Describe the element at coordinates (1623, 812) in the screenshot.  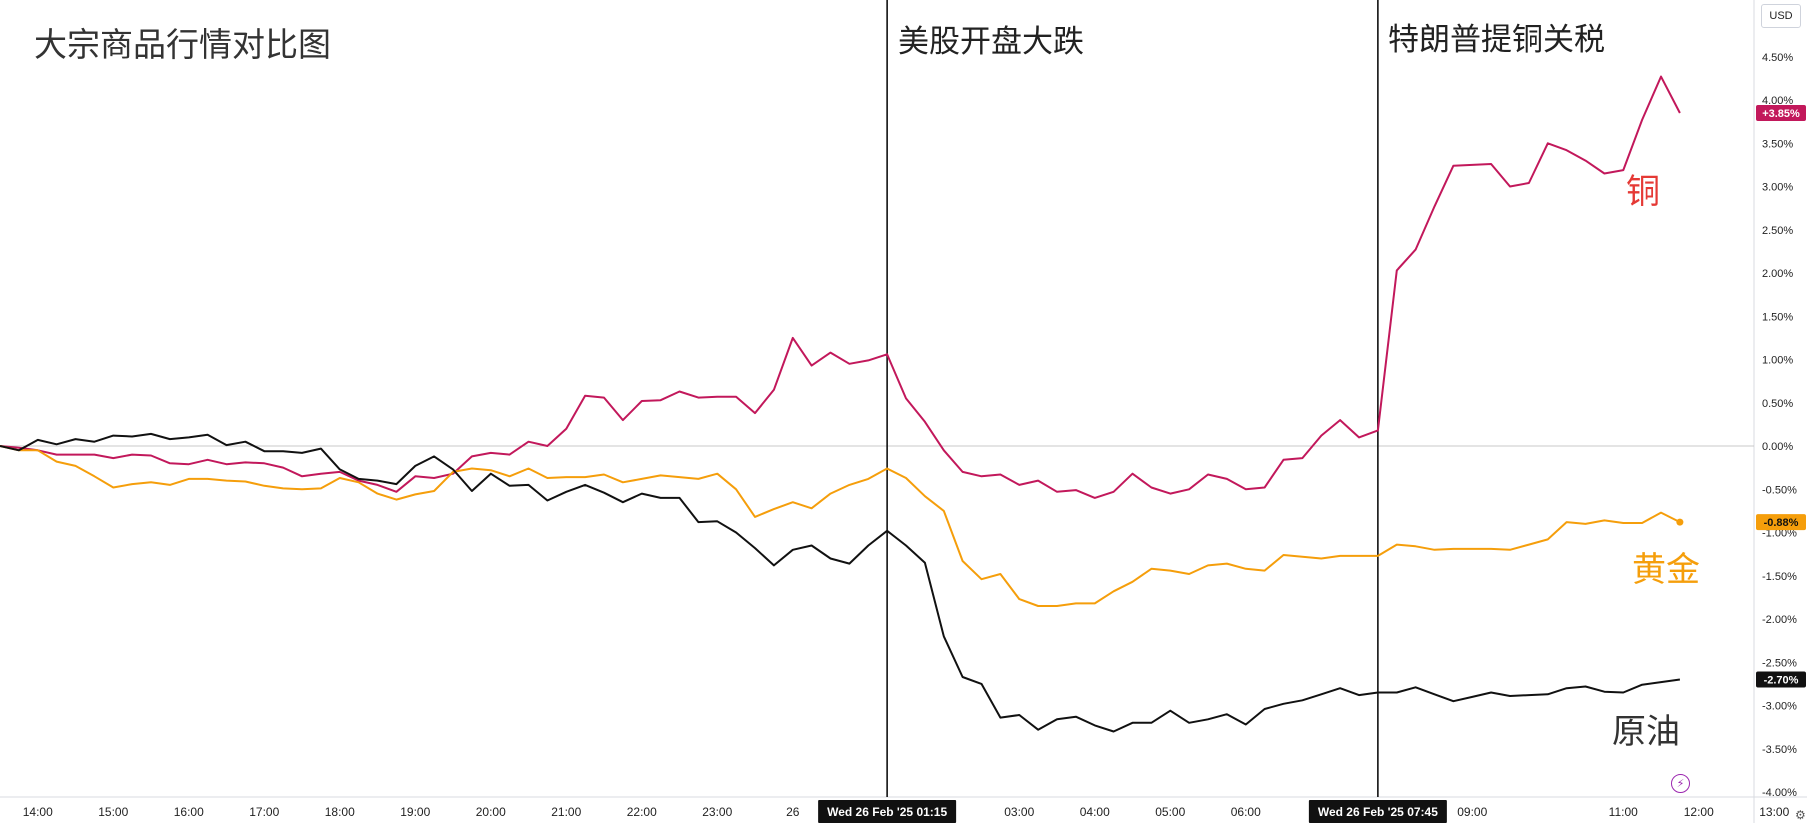
I see `x-tick-label: 11:00` at that location.